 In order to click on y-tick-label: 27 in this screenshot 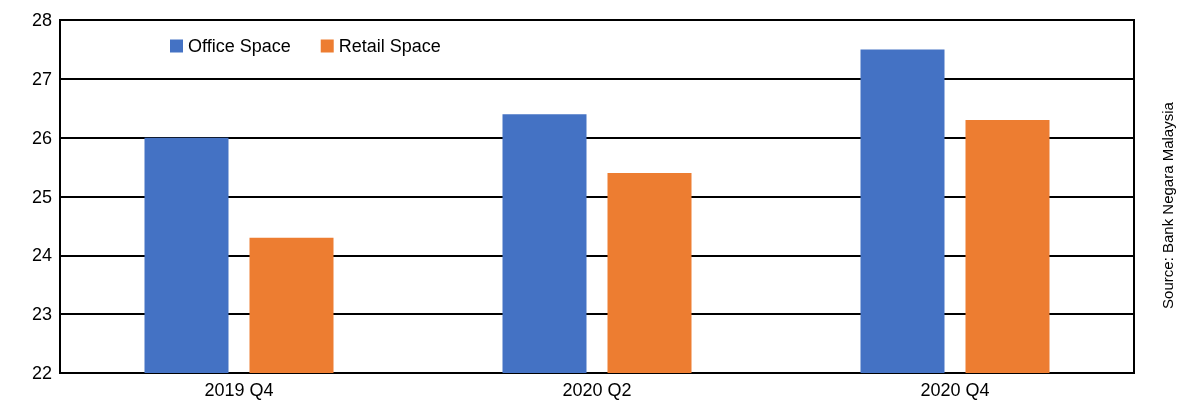, I will do `click(41, 78)`.